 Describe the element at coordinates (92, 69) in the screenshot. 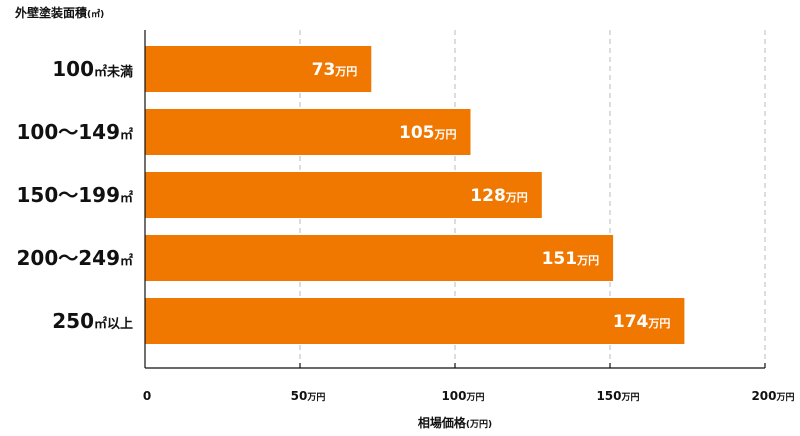

I see `category-label: 100㎡未満` at that location.